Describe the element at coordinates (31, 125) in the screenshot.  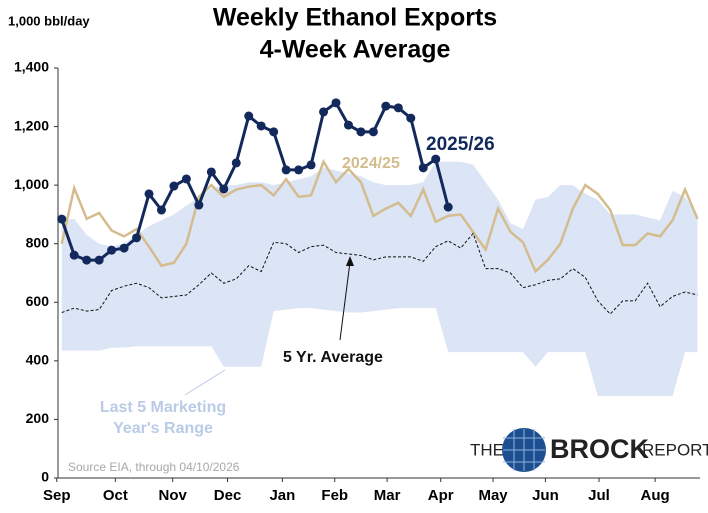
I see `y-tick-label: 1,200` at that location.